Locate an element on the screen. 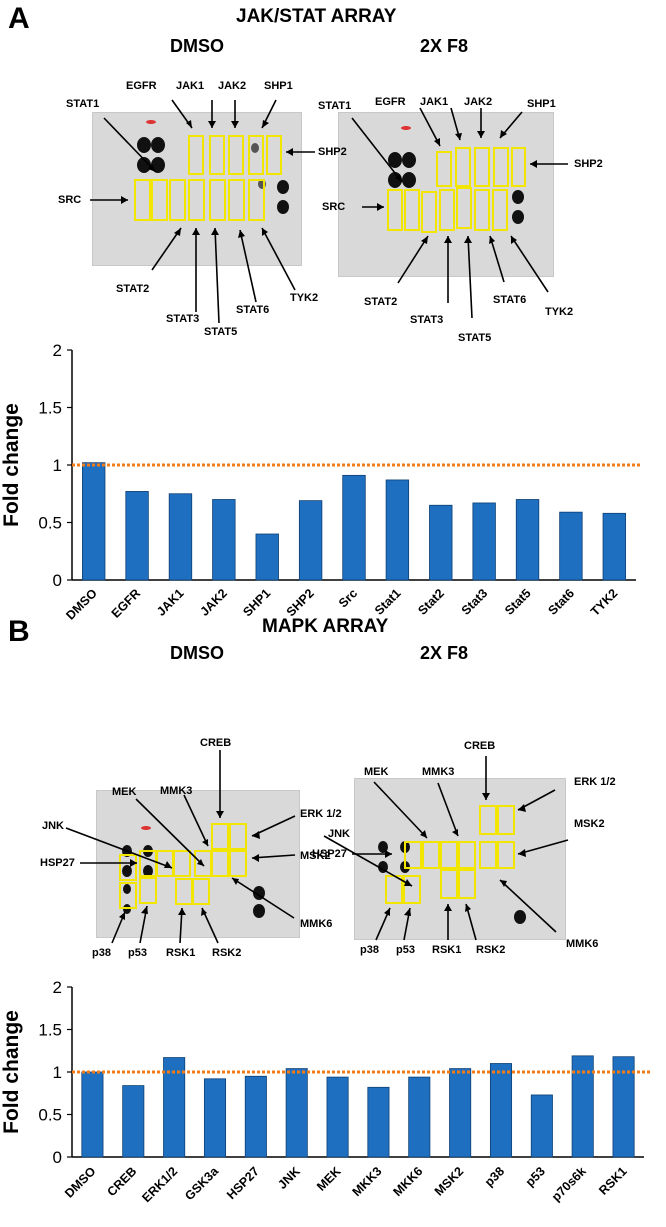 The image size is (666, 1227). mapk-ytick-label-1: 0.5 is located at coordinates (50, 1115).